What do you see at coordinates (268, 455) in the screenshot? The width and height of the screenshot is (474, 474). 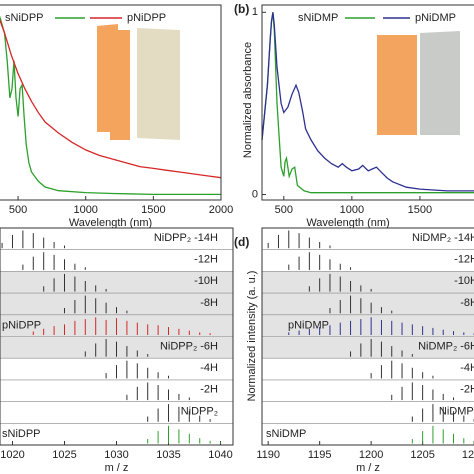 I see `x-tick-label: 1190` at bounding box center [268, 455].